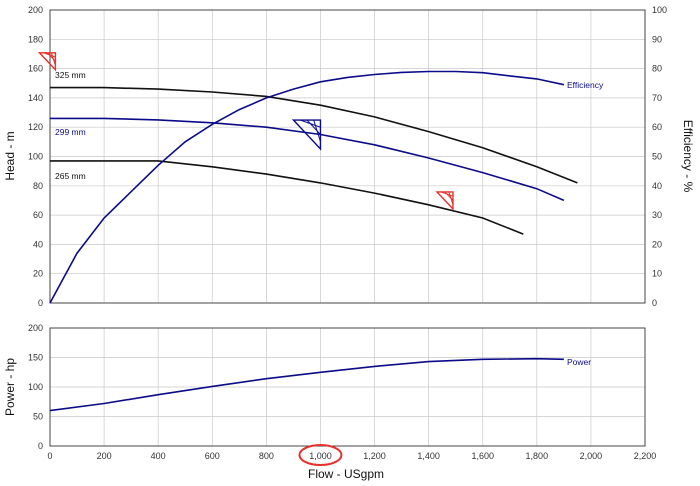 This screenshot has width=700, height=486. Describe the element at coordinates (591, 456) in the screenshot. I see `x-tick-label: 2,000` at that location.